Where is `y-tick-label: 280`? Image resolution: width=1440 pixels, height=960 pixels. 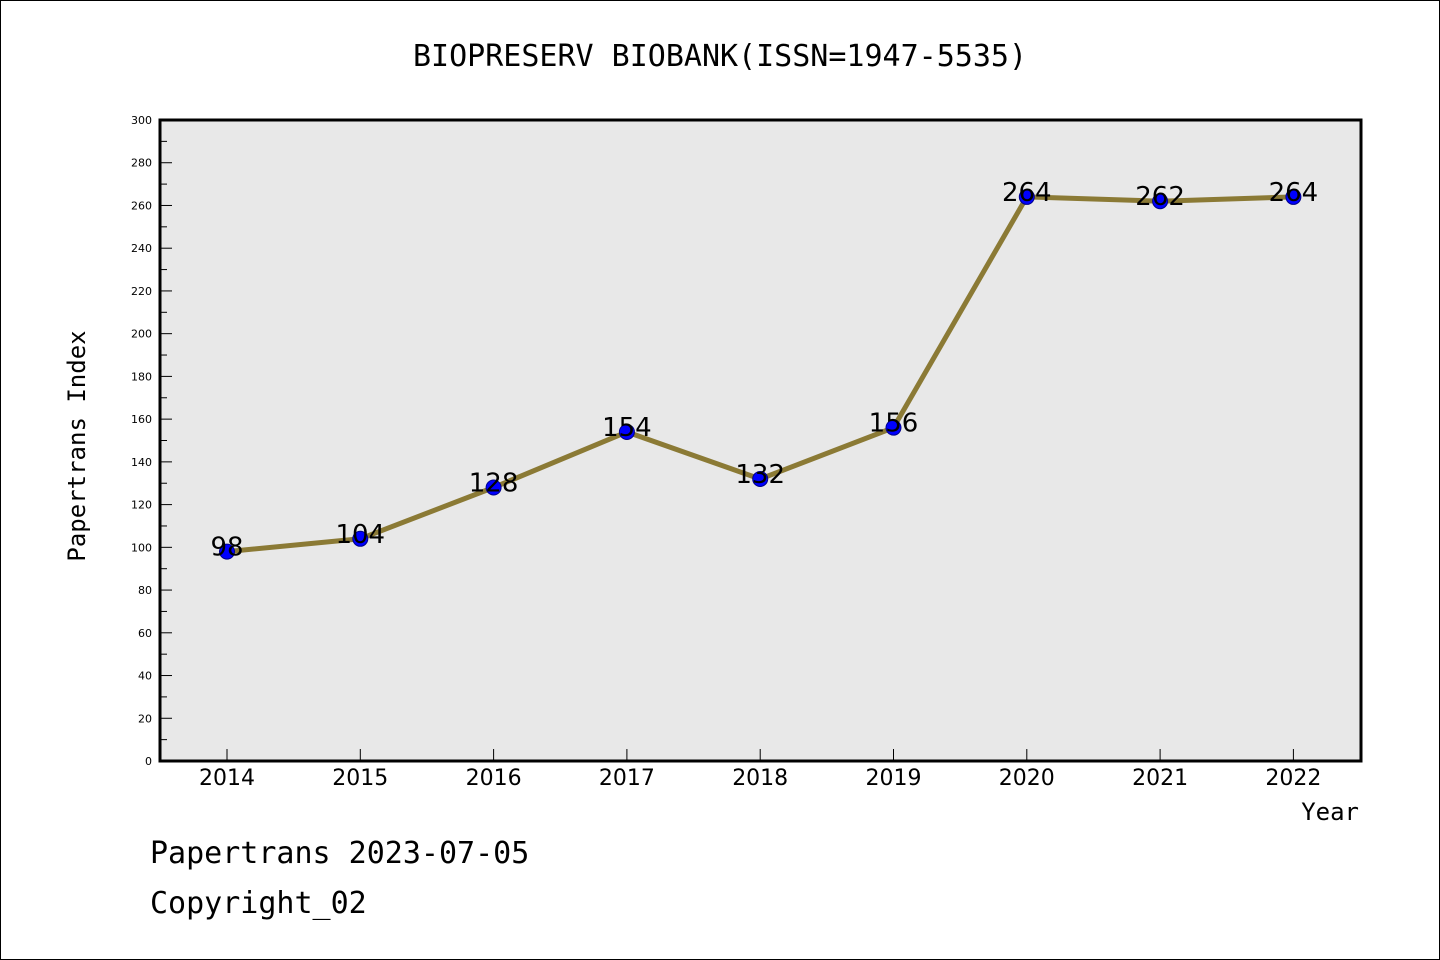 y-tick-label: 280 is located at coordinates (141, 163).